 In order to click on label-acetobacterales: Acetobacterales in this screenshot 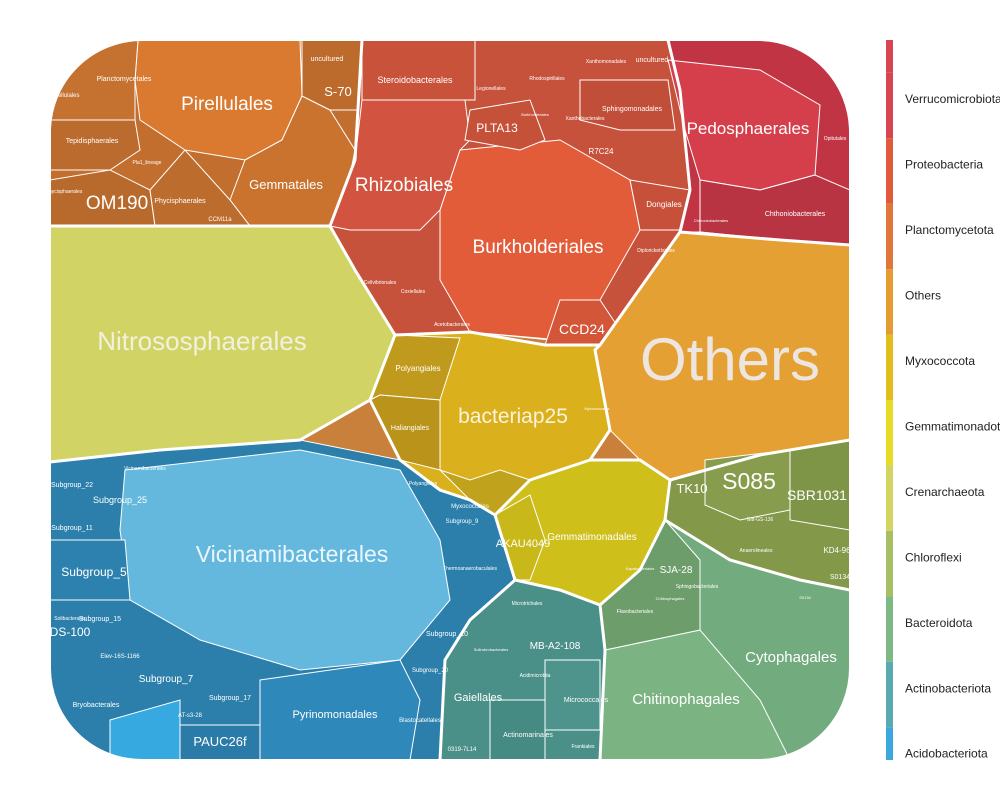, I will do `click(452, 325)`.